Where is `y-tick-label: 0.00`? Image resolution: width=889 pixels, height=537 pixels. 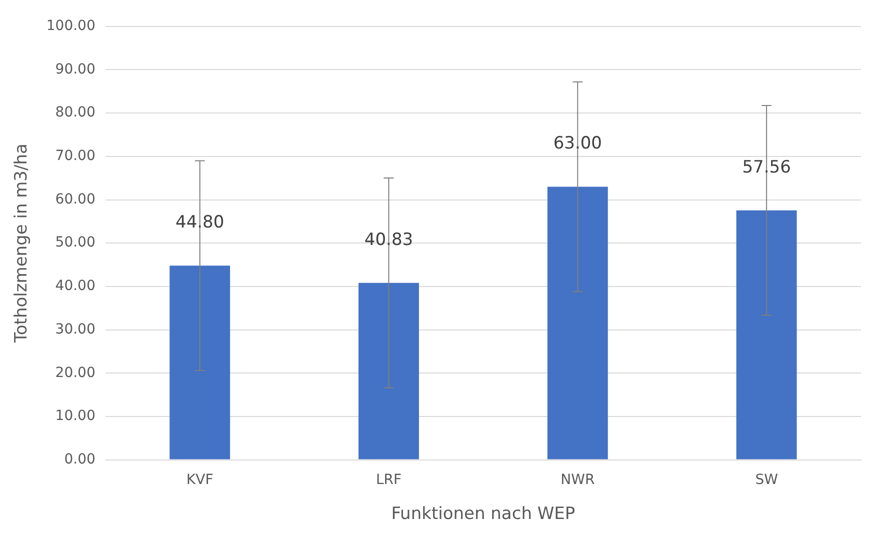 y-tick-label: 0.00 is located at coordinates (80, 459).